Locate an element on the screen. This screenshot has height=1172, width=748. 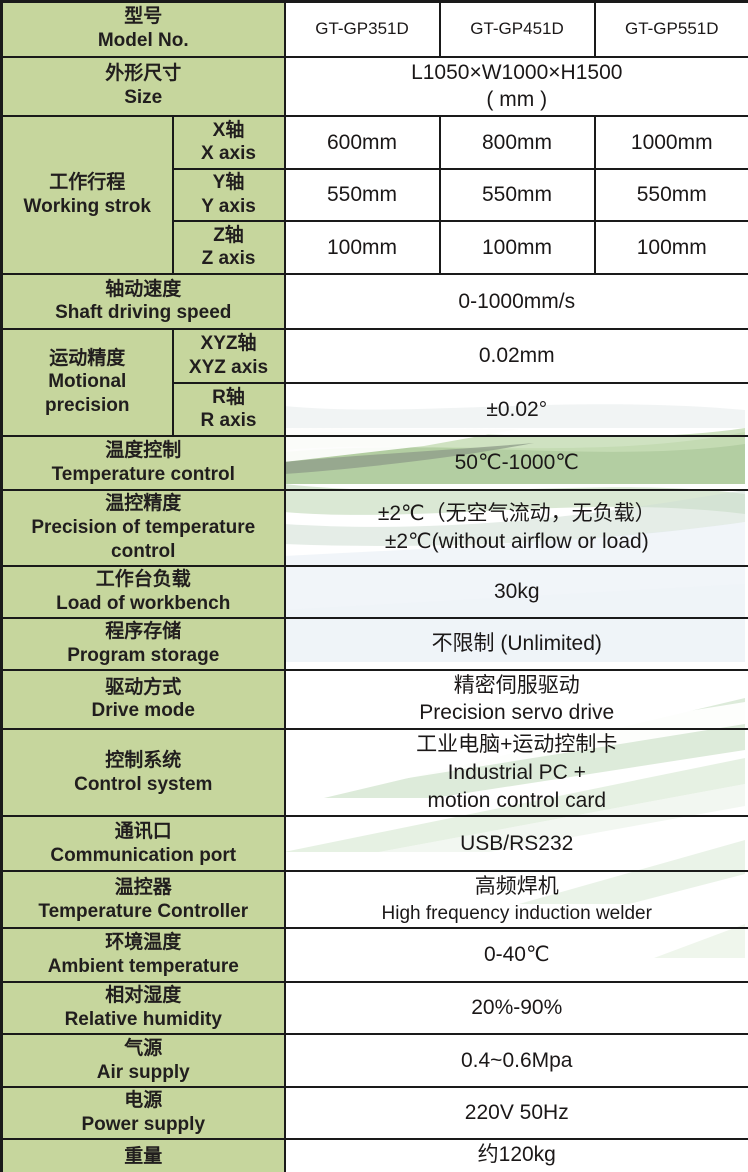
weight-label-en: Weight is located at coordinates (143, 1170).